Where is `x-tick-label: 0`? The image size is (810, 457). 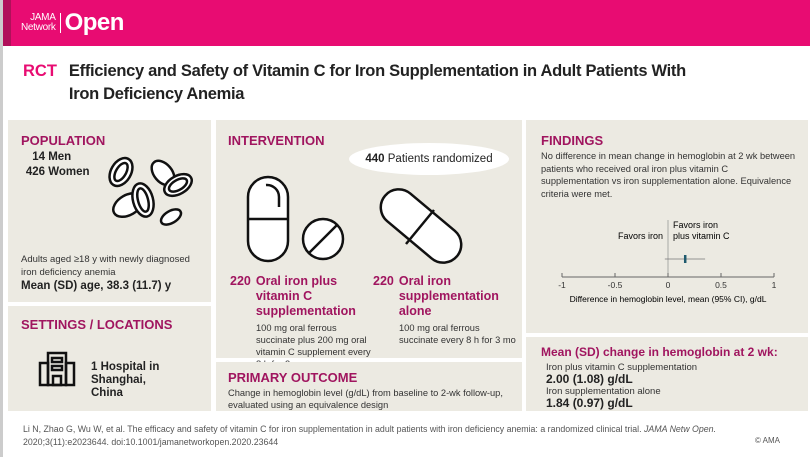 x-tick-label: 0 is located at coordinates (668, 285).